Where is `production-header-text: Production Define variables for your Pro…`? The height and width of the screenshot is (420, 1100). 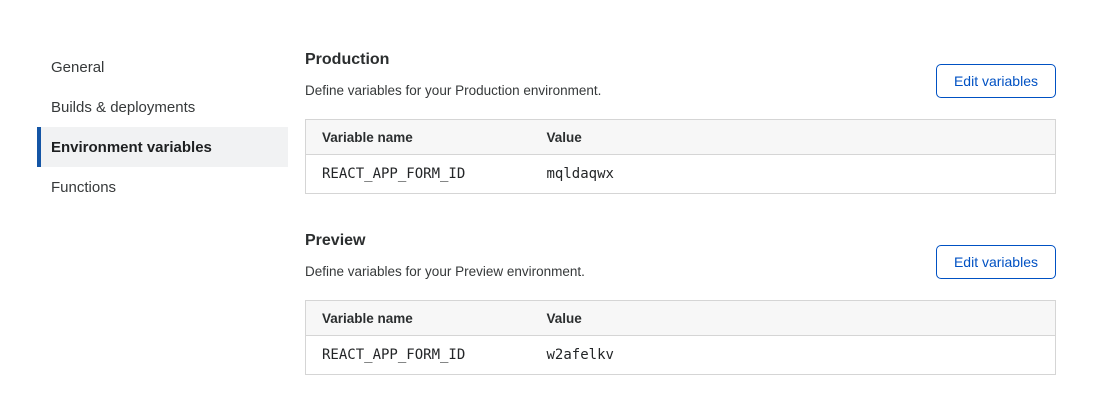
production-header-text: Production Define variables for your Pro… is located at coordinates (453, 74).